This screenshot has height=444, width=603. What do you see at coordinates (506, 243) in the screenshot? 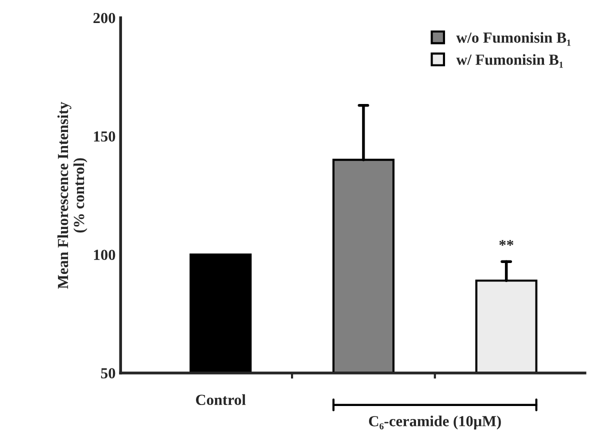
I see `annotation: **` at bounding box center [506, 243].